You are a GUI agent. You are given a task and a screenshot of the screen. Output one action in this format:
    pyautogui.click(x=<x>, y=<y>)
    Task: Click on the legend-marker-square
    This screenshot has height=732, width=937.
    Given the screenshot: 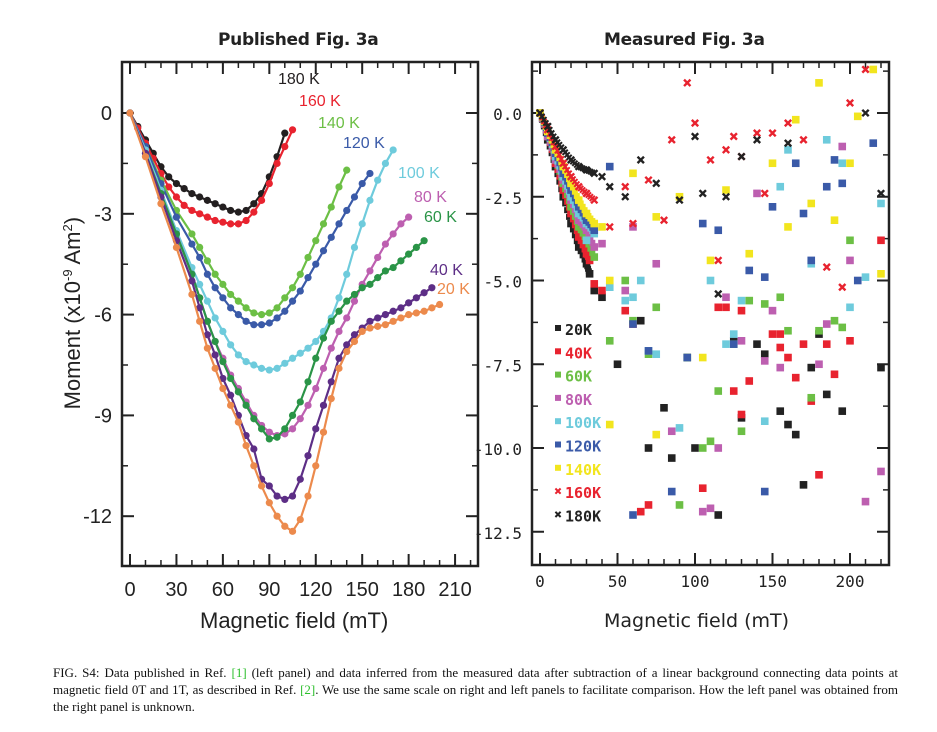 What is the action you would take?
    pyautogui.click(x=558, y=397)
    